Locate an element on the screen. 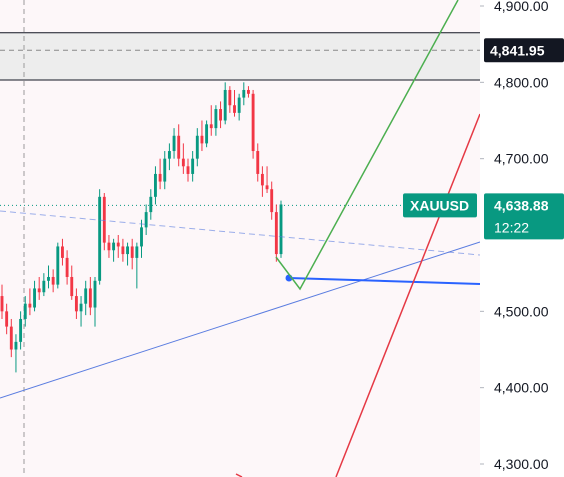 The height and width of the screenshot is (477, 564). axis-tick-label: 4,900.00 is located at coordinates (521, 7).